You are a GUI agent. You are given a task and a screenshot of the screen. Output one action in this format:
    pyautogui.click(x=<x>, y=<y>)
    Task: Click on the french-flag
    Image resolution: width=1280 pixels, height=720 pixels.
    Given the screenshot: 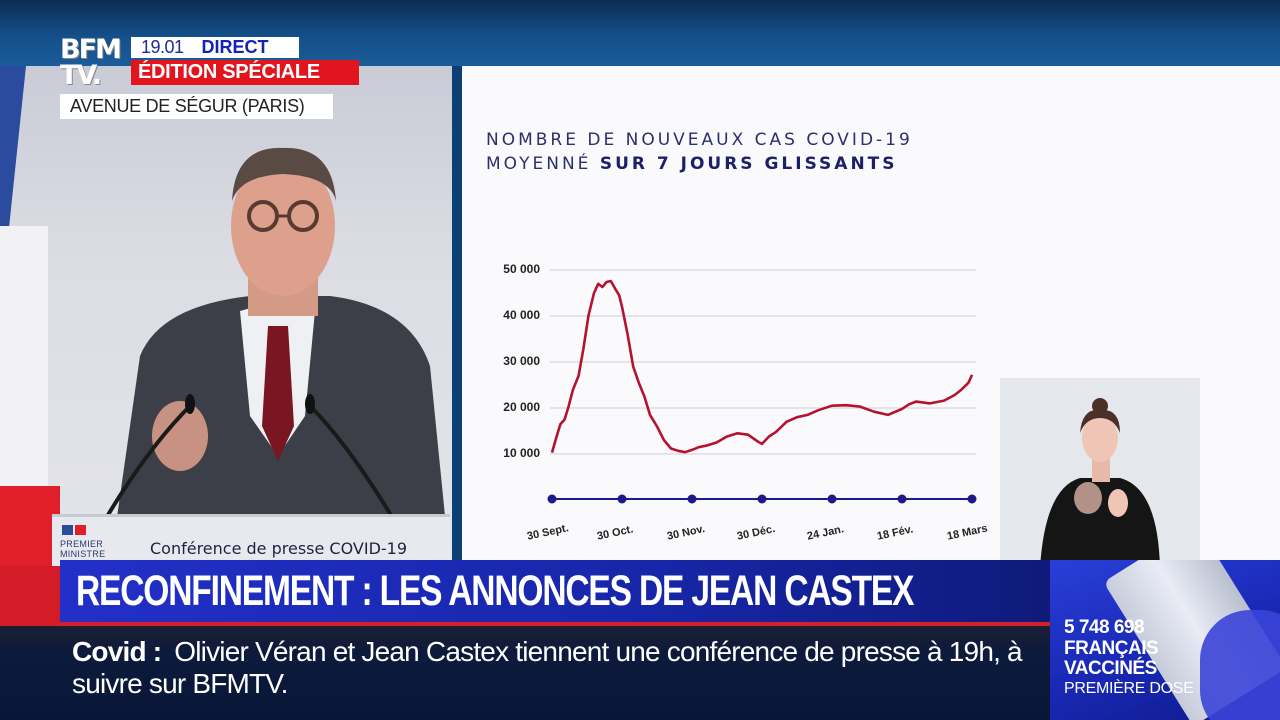 What is the action you would take?
    pyautogui.click(x=30, y=316)
    